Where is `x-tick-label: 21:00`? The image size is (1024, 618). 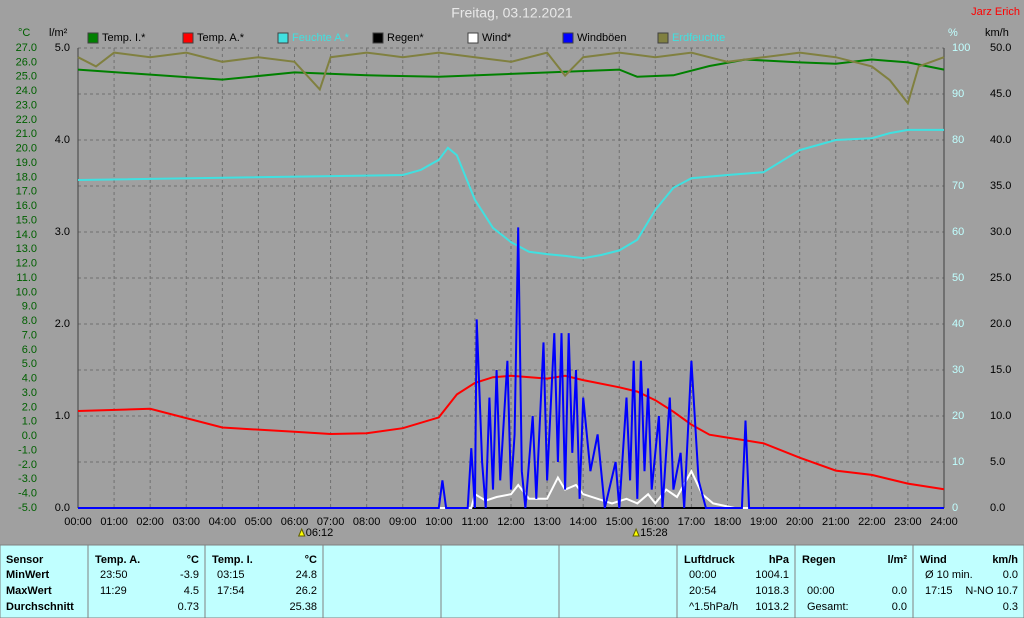
x-tick-label: 21:00 is located at coordinates (836, 522).